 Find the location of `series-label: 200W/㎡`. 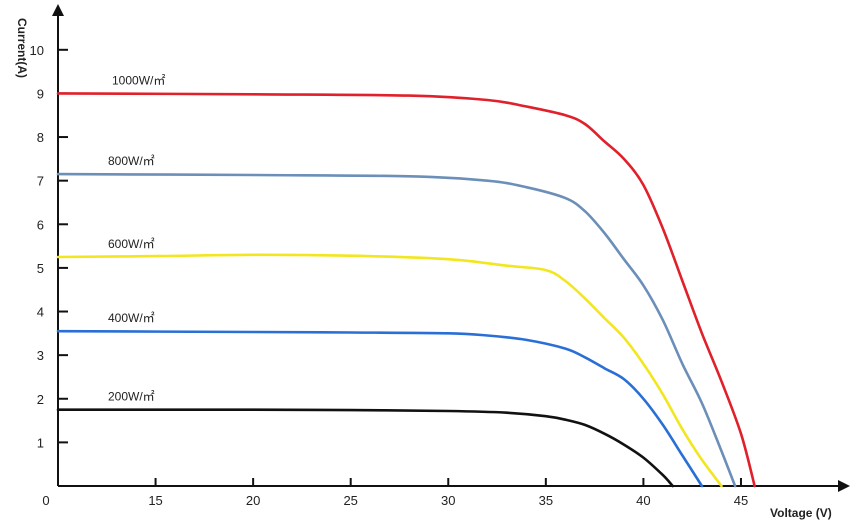

series-label: 200W/㎡ is located at coordinates (131, 397).